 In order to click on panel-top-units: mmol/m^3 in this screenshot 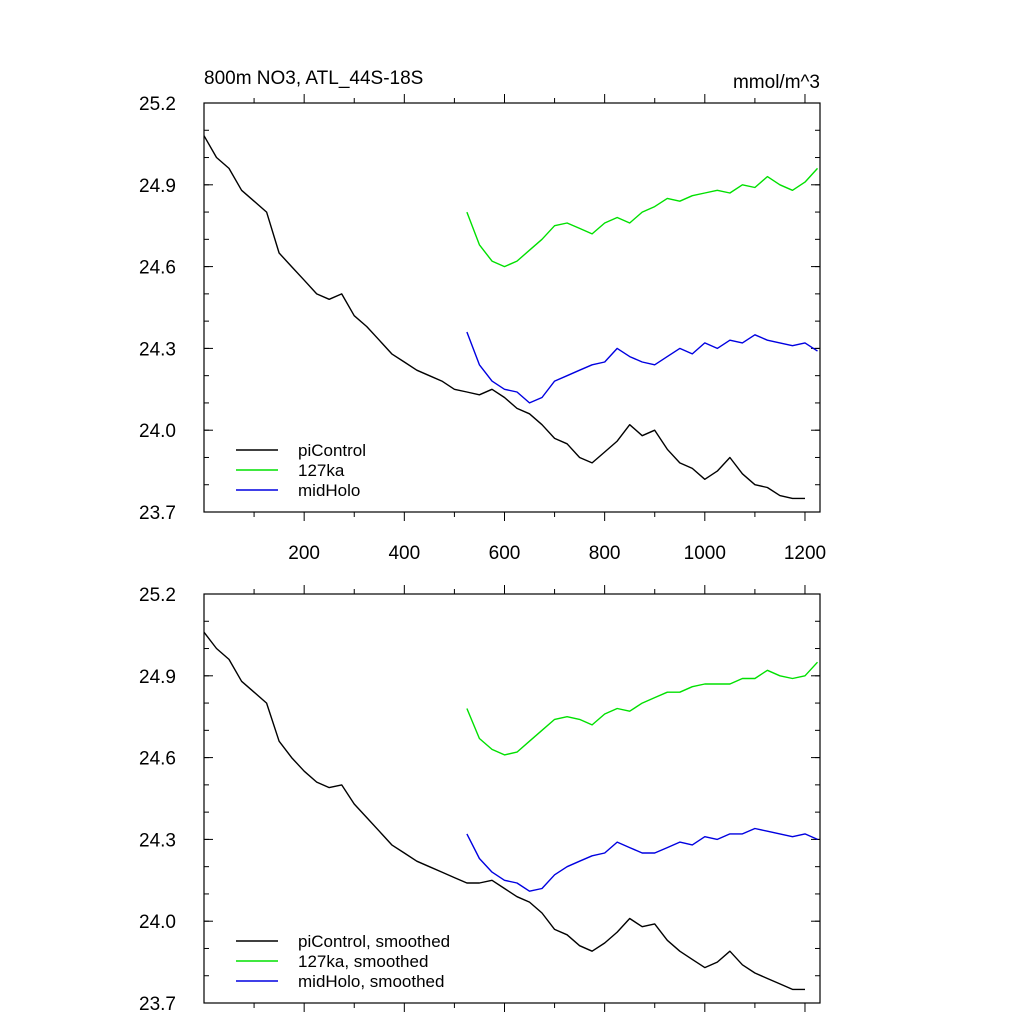, I will do `click(776, 82)`.